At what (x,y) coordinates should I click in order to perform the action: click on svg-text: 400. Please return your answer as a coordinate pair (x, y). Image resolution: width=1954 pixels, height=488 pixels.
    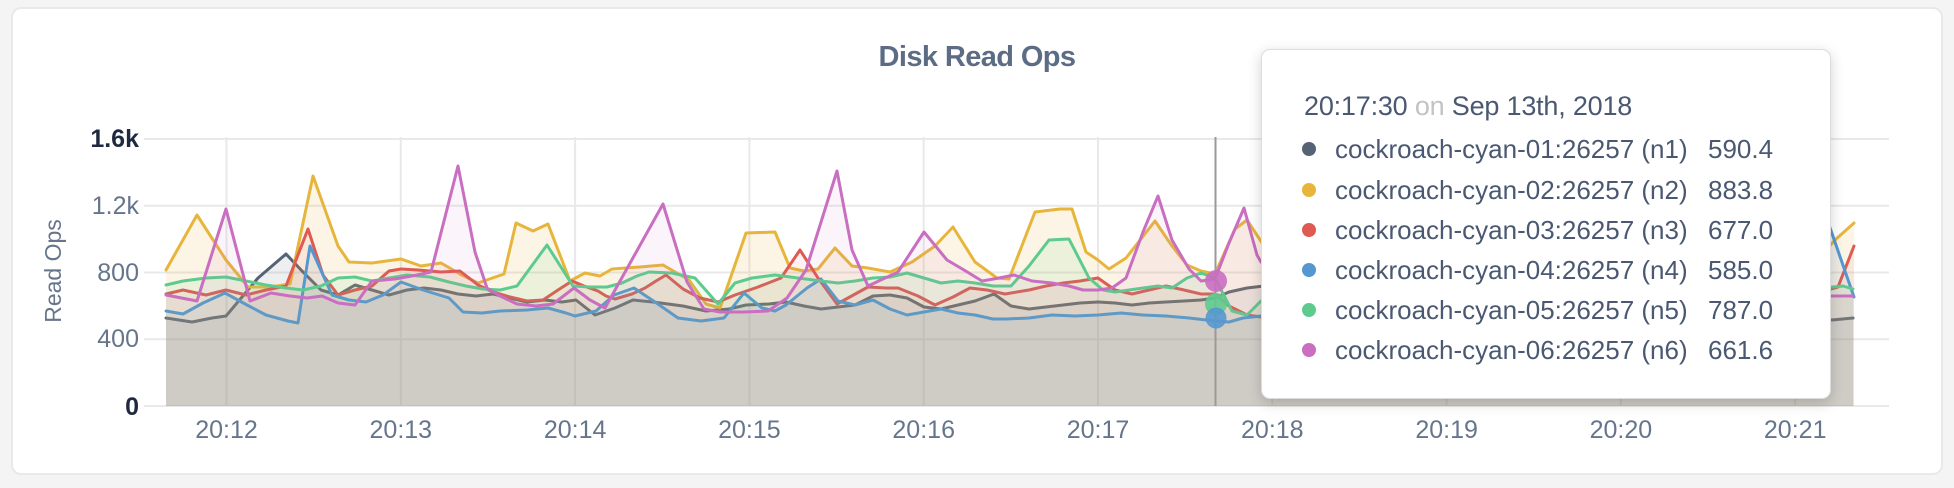
    Looking at the image, I should click on (118, 339).